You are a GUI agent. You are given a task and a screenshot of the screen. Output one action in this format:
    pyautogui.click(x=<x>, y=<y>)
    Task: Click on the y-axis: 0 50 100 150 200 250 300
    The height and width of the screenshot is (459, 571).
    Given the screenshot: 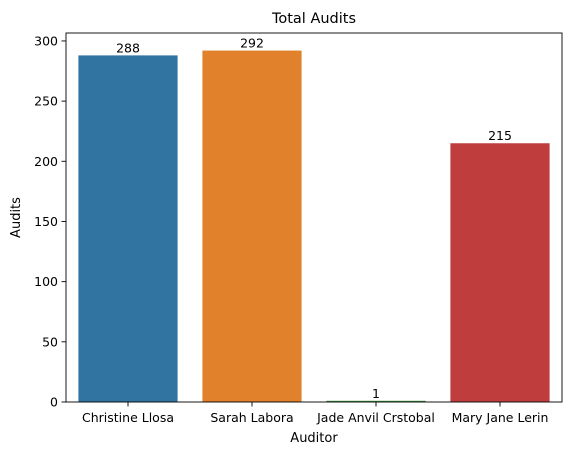 What is the action you would take?
    pyautogui.click(x=50, y=221)
    